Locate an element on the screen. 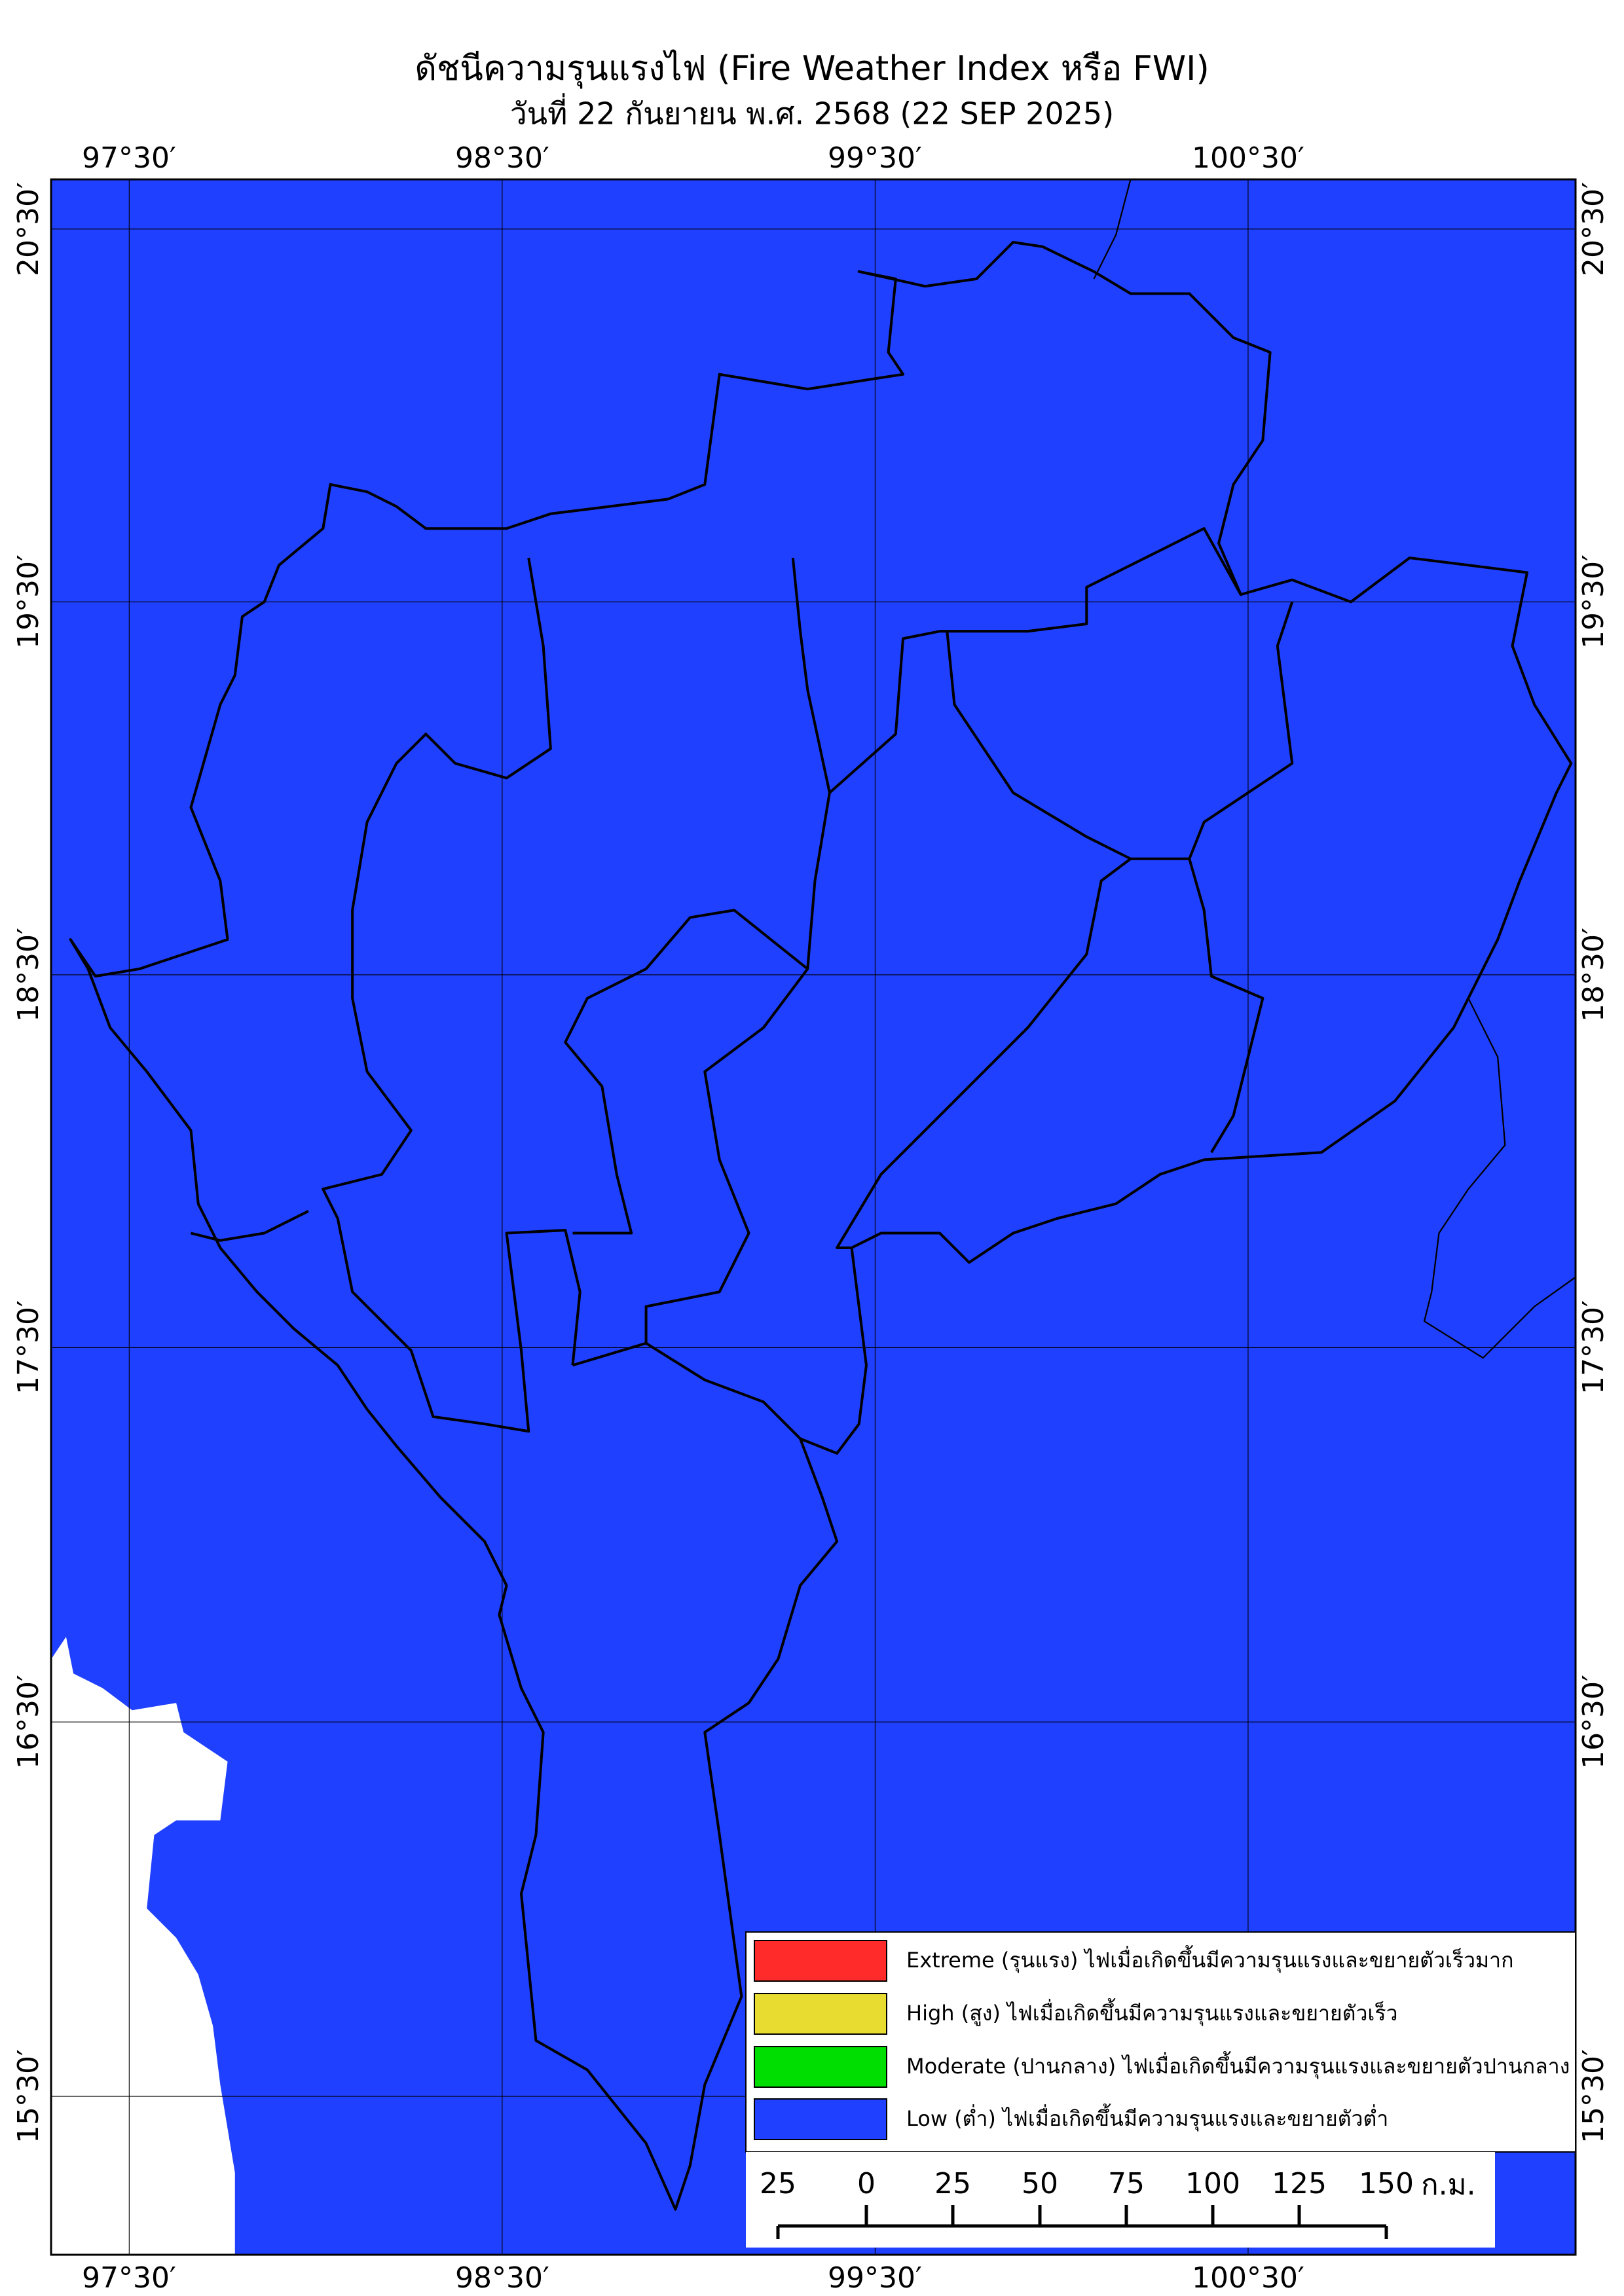  scale-label: 50 is located at coordinates (1040, 2183).